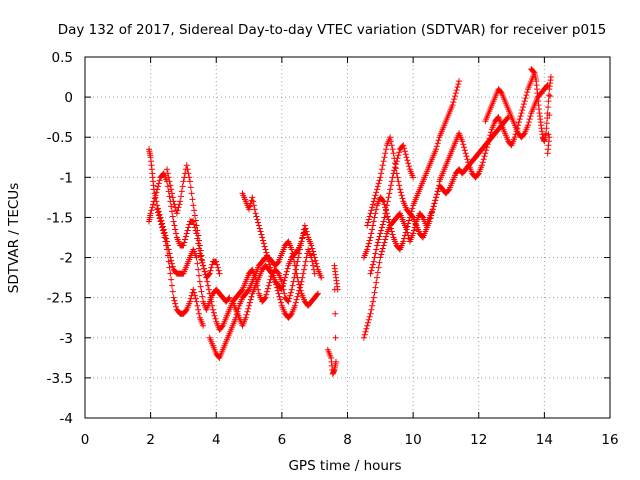 Image resolution: width=640 pixels, height=480 pixels. I want to click on x-tick-label: 8, so click(347, 440).